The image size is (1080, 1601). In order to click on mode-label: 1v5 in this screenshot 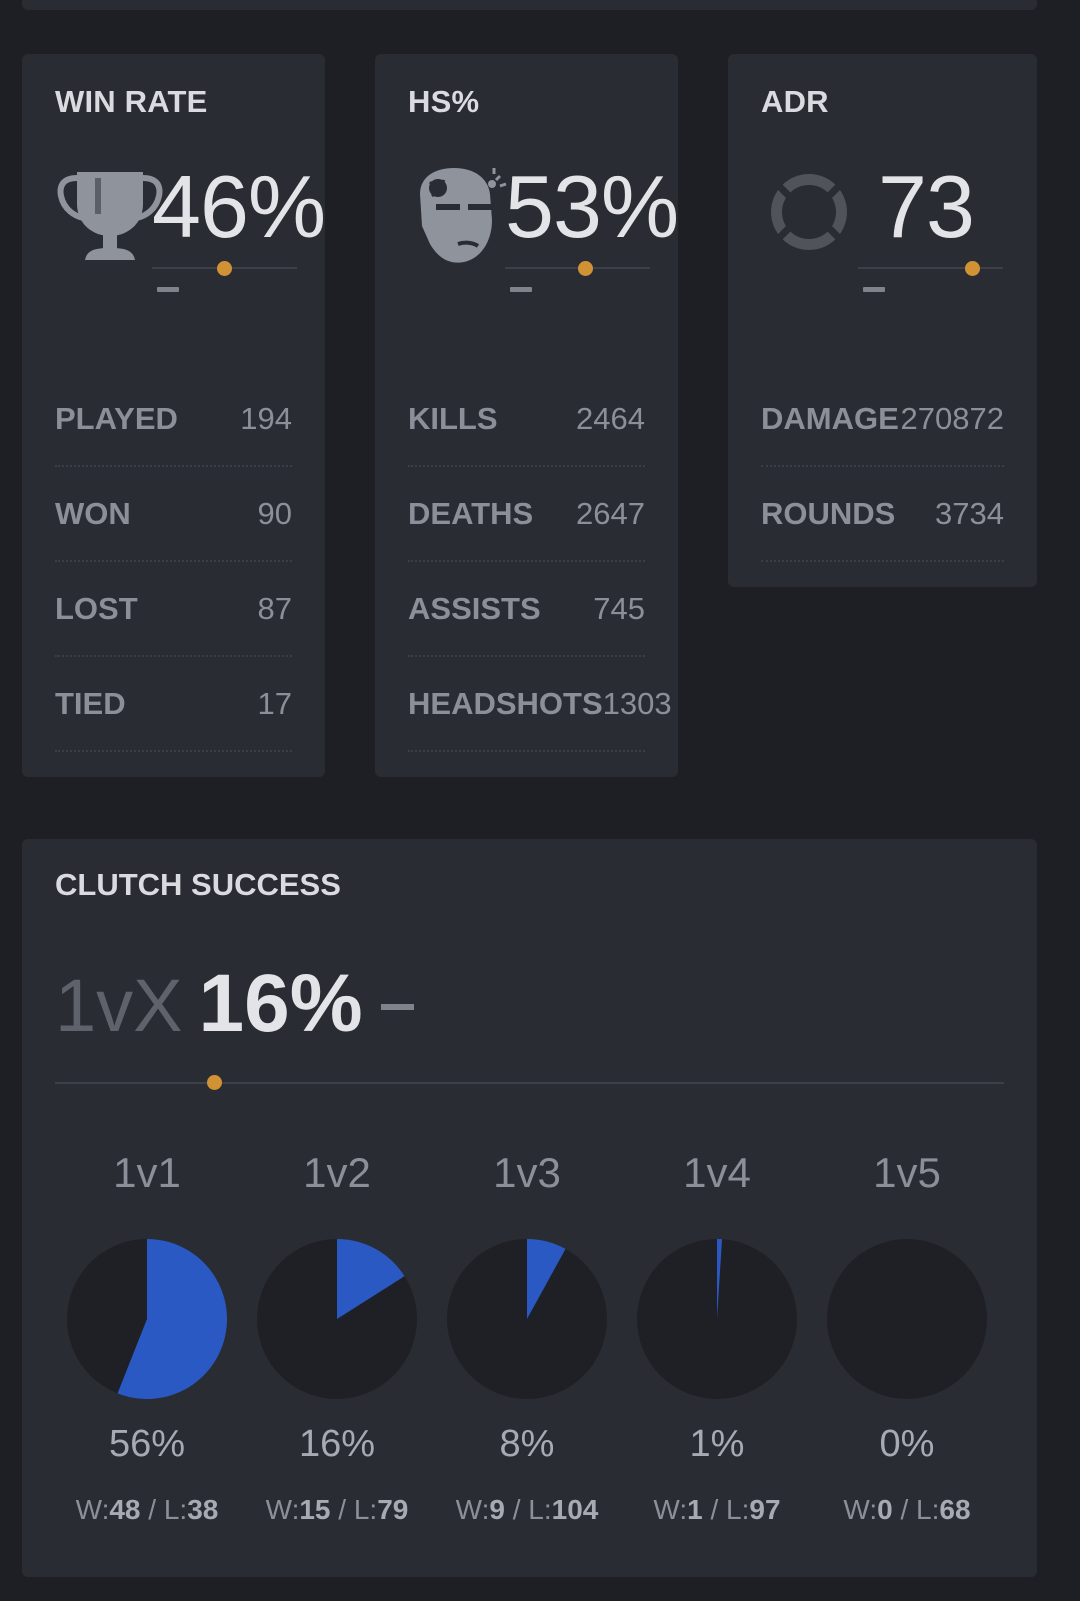, I will do `click(907, 1172)`.